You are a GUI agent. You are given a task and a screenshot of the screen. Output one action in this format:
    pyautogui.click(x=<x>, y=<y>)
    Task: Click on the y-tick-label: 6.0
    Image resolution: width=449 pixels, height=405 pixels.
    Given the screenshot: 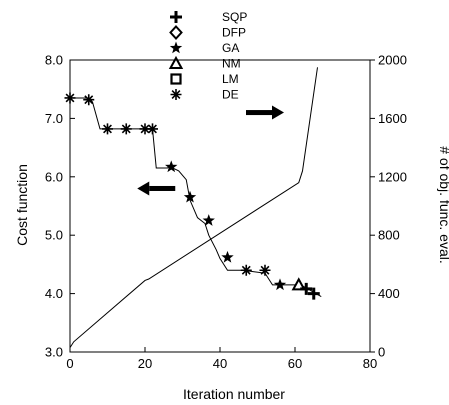 What is the action you would take?
    pyautogui.click(x=54, y=176)
    